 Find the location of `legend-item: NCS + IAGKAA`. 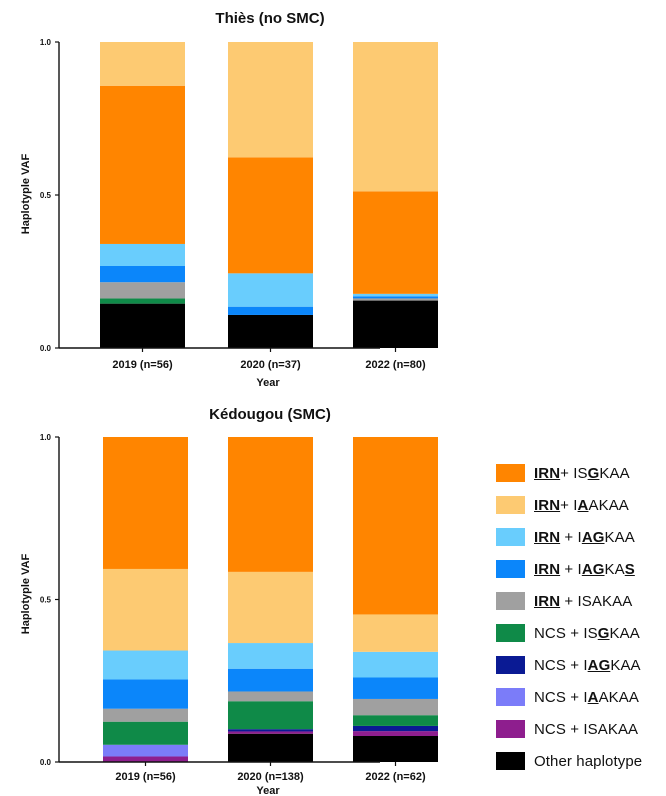

legend-item: NCS + IAGKAA is located at coordinates (581, 665).